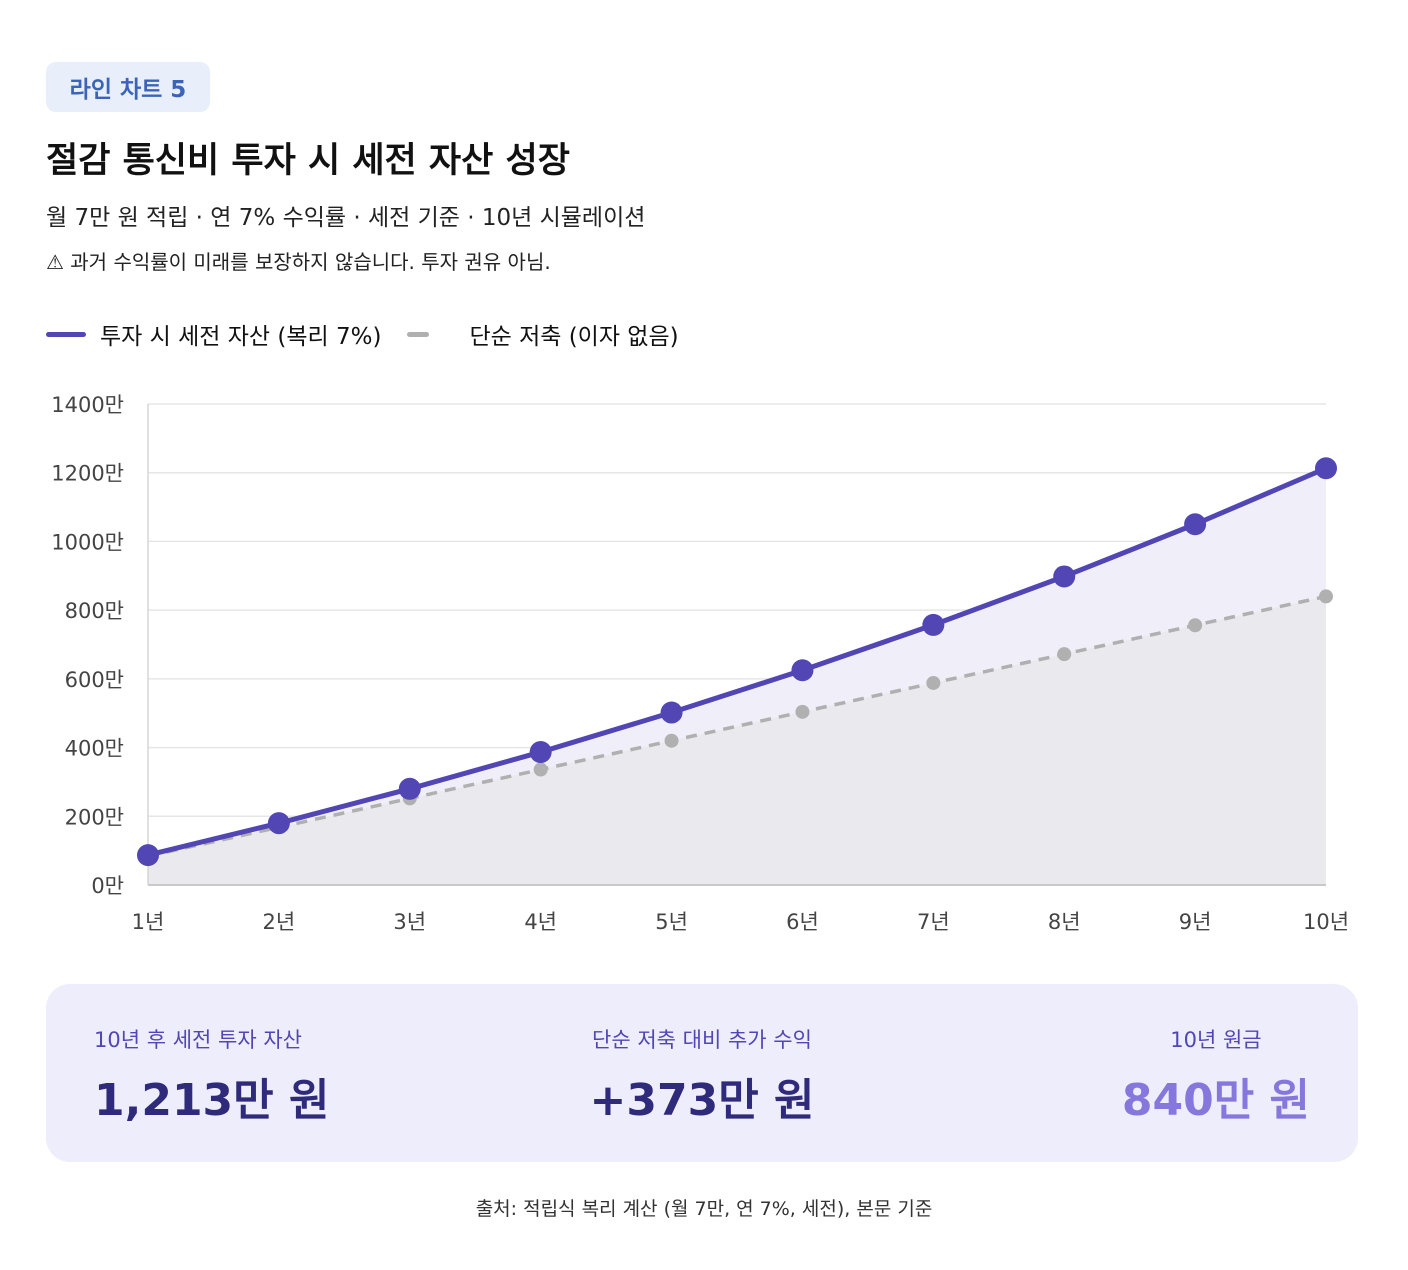  Describe the element at coordinates (128, 87) in the screenshot. I see `chart-badge: 라인 차트 5` at that location.